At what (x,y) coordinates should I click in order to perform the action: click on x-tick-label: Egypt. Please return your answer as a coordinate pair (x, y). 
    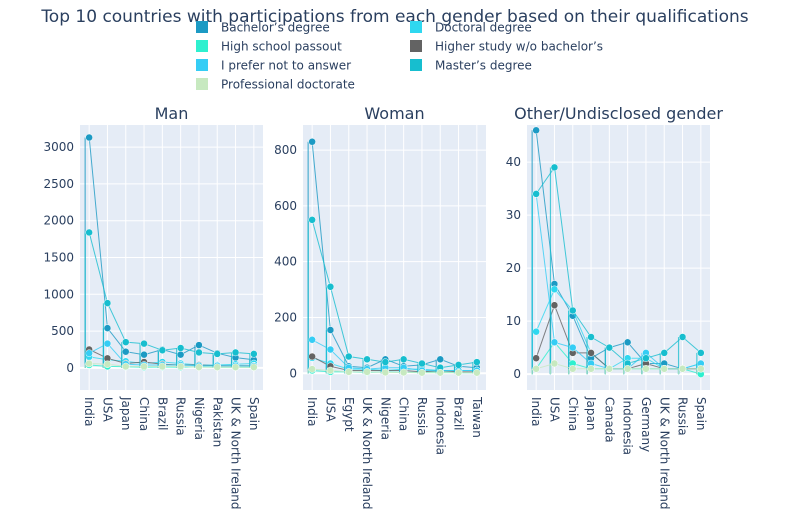
    Looking at the image, I should click on (349, 414).